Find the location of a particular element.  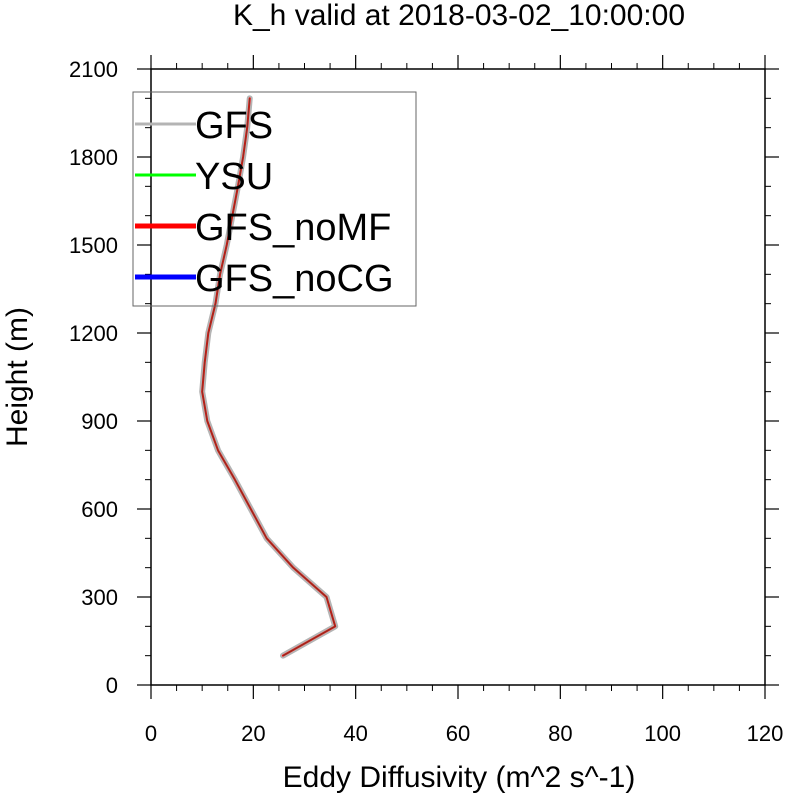

legend-label: GFS_noCG is located at coordinates (294, 279).